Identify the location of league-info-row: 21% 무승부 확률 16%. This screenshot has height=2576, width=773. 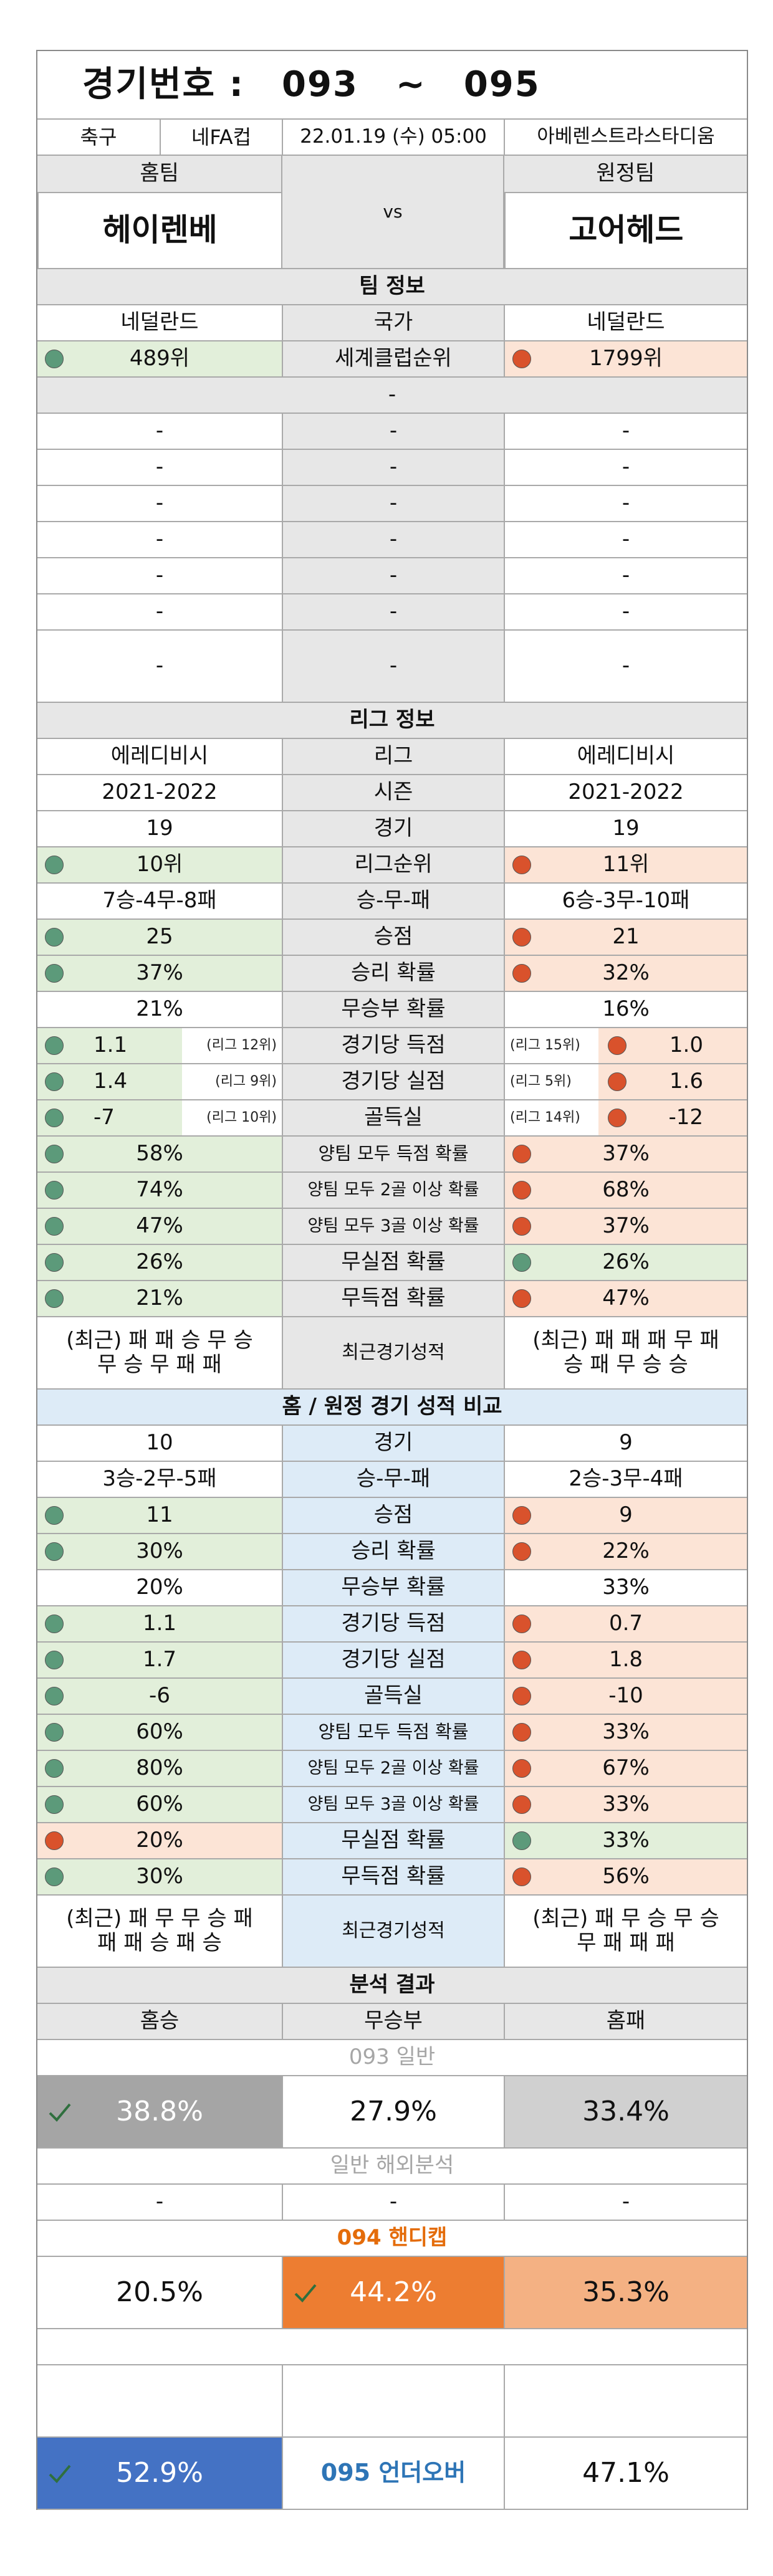
(392, 1010).